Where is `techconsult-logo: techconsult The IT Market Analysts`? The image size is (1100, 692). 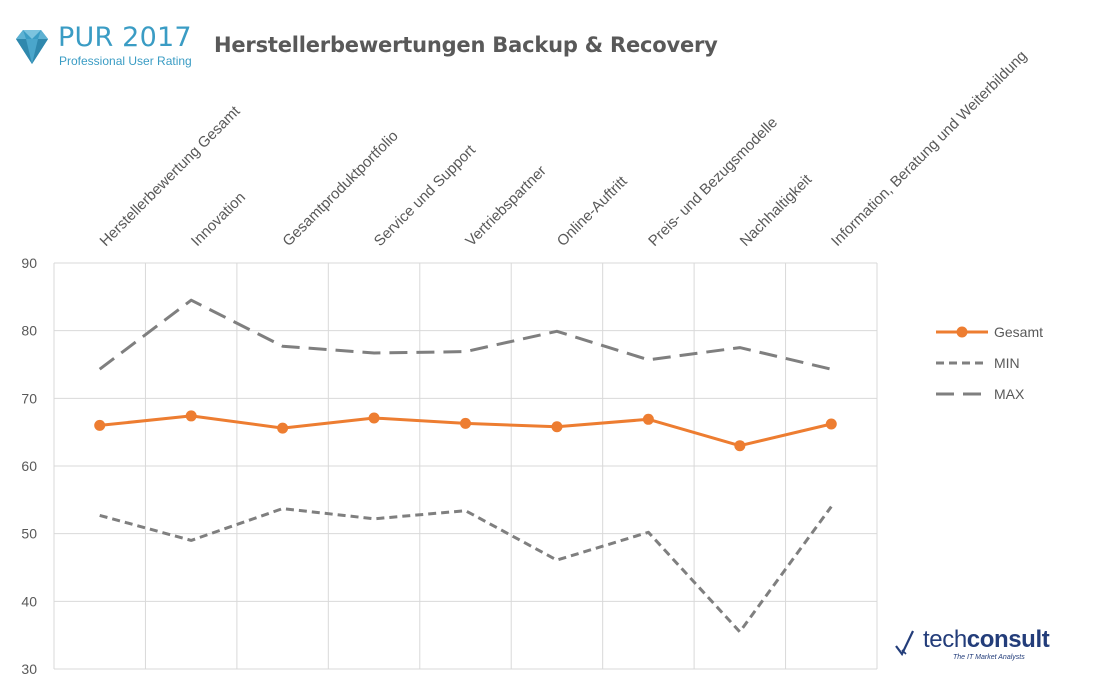
techconsult-logo: techconsult The IT Market Analysts is located at coordinates (983, 647).